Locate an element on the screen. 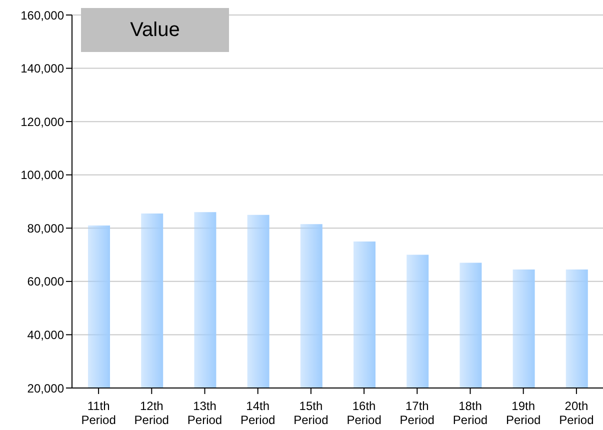 The height and width of the screenshot is (430, 603). x-tick-label: 11th Period is located at coordinates (98, 413).